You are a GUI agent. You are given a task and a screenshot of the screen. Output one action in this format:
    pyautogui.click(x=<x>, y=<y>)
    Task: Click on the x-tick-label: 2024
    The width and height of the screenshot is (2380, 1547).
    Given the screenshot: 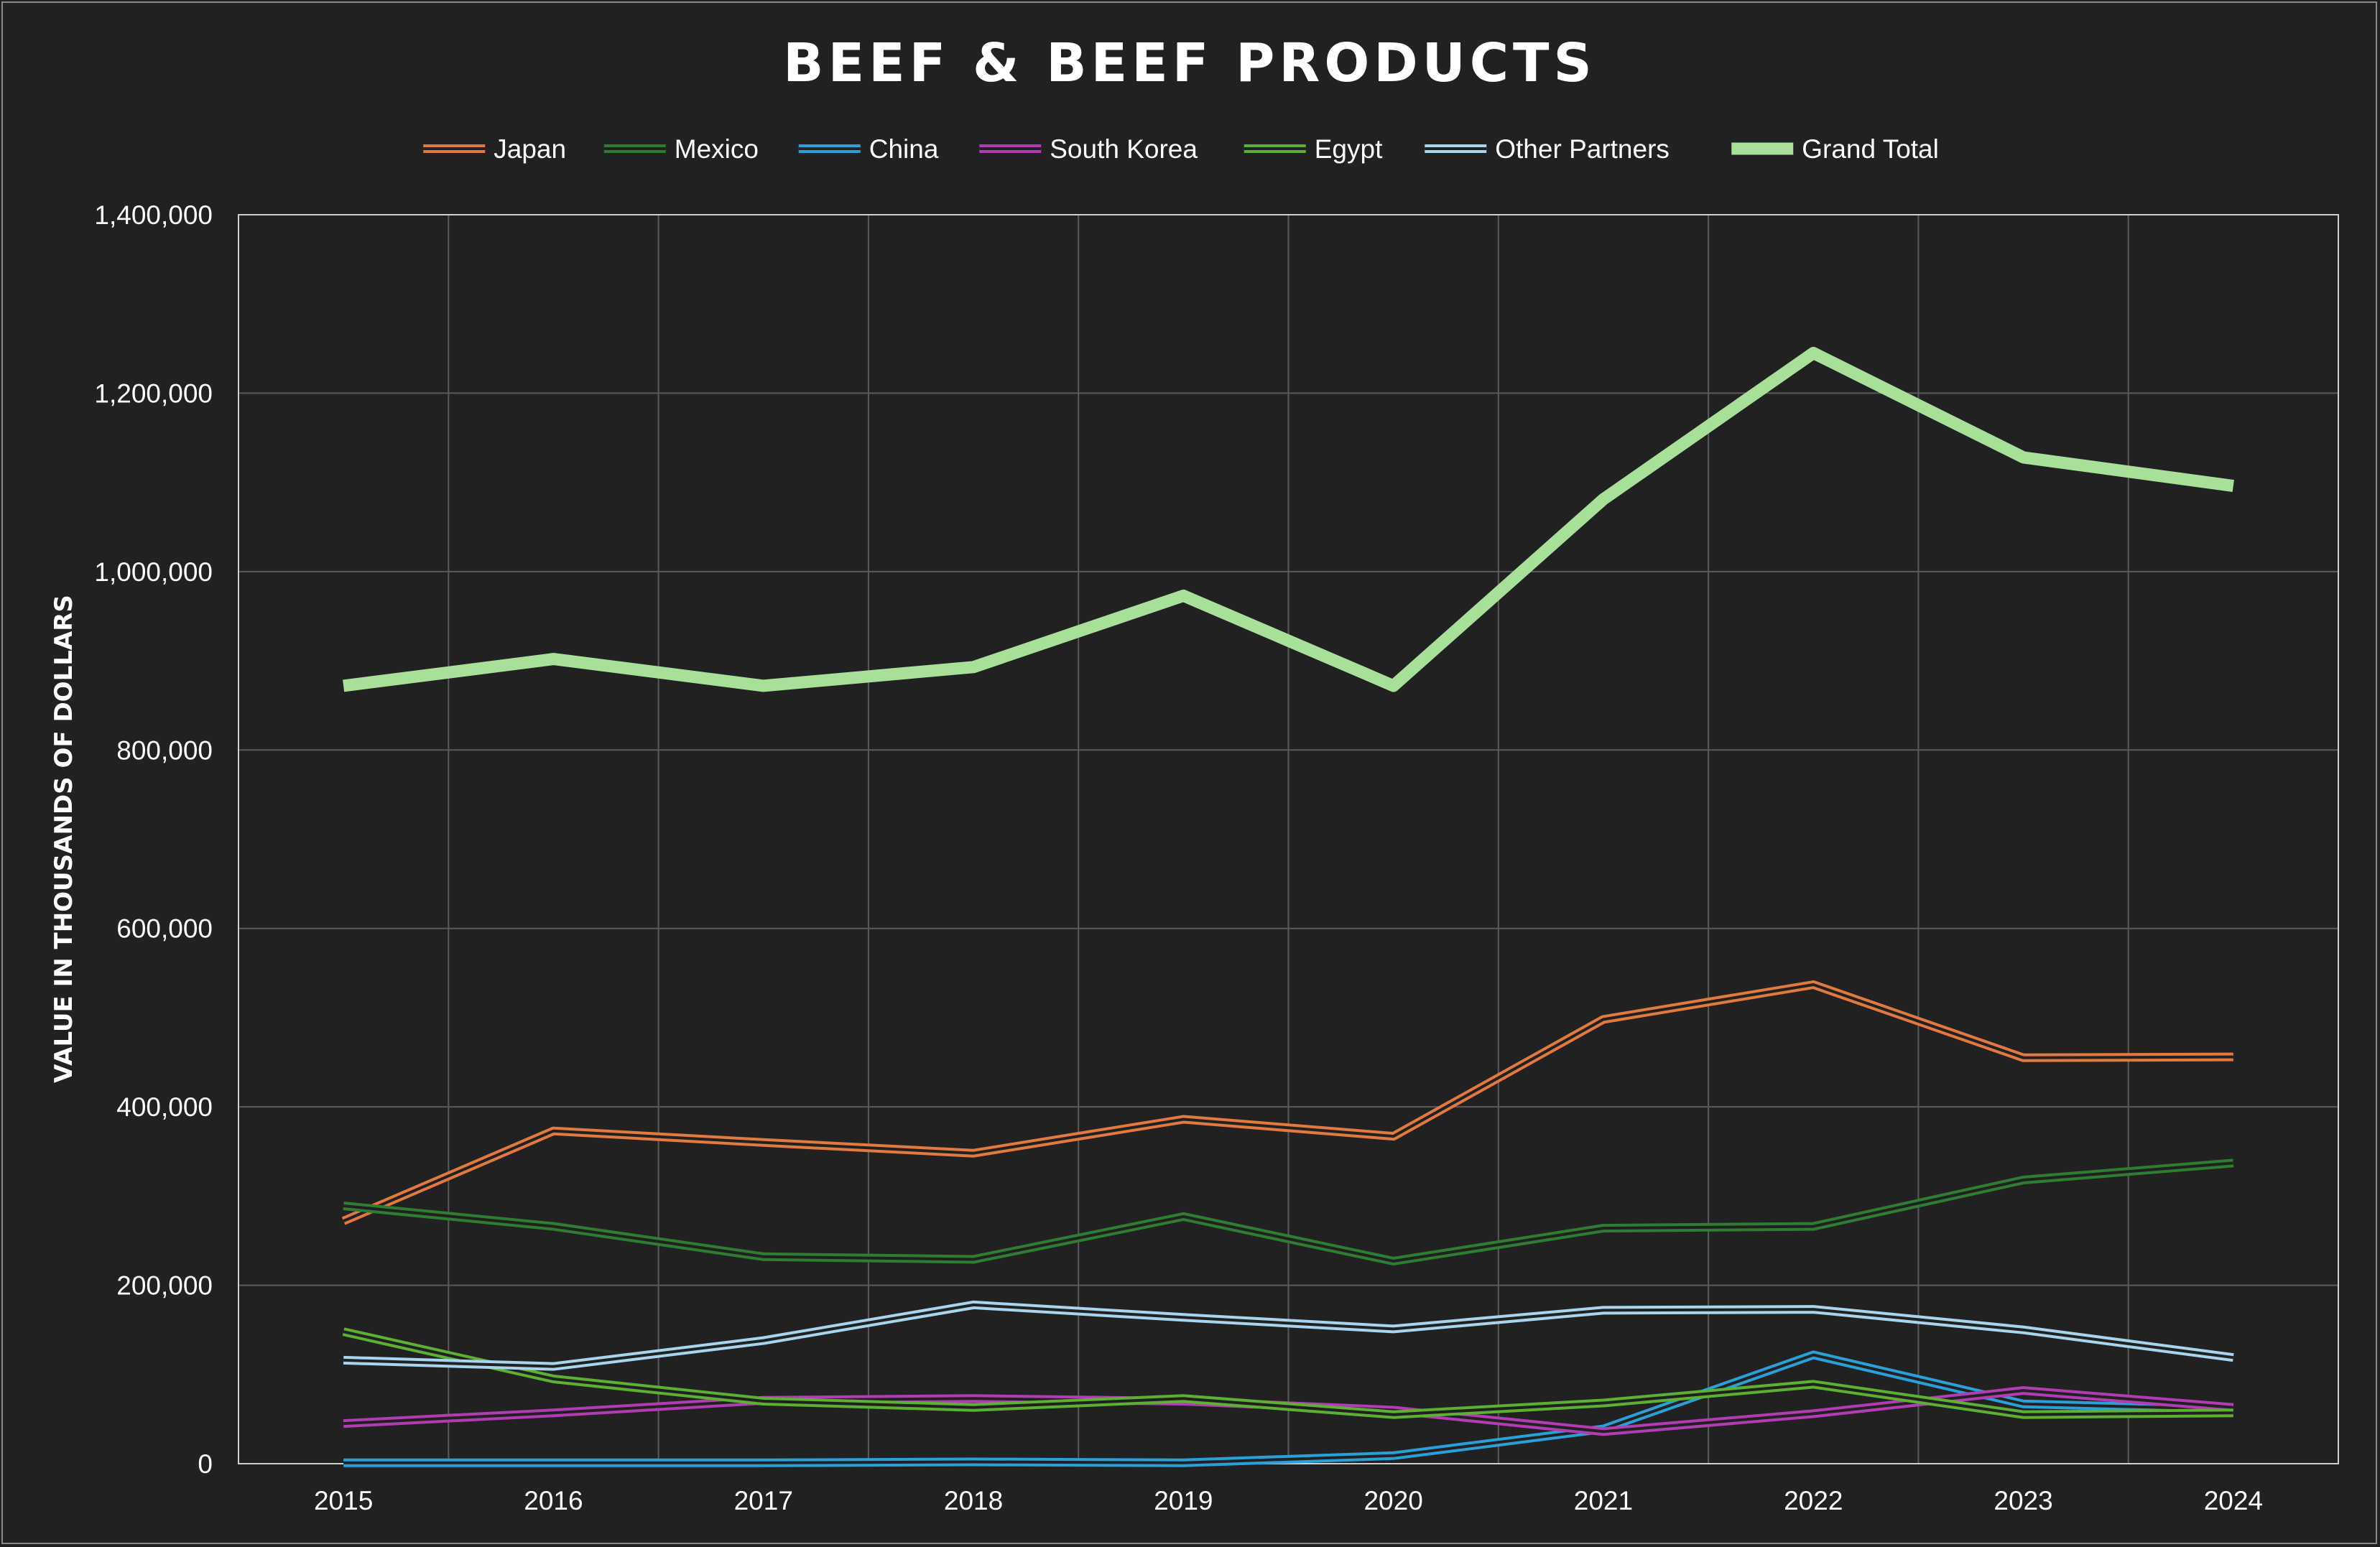 What is the action you would take?
    pyautogui.click(x=2233, y=1500)
    